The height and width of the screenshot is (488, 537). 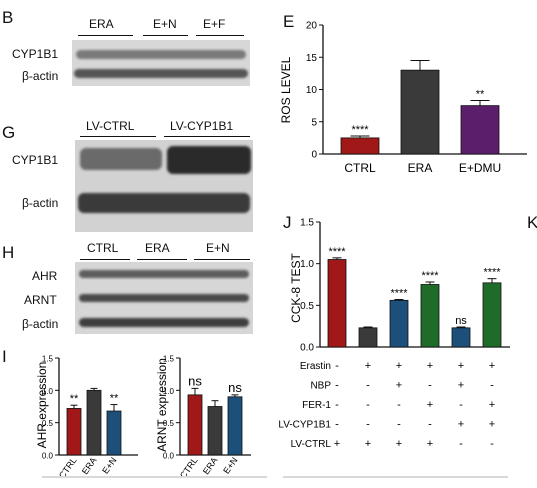 What do you see at coordinates (4, 356) in the screenshot?
I see `panel-letter-i: I` at bounding box center [4, 356].